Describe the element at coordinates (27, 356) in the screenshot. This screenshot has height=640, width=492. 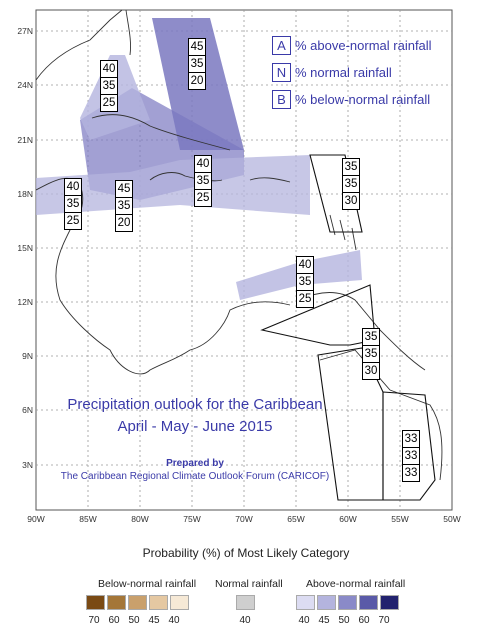
I see `lat-tick: 9N` at that location.